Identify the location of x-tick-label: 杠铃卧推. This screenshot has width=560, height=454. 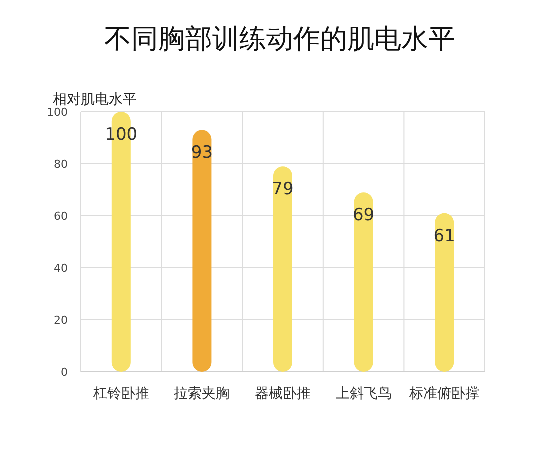
(121, 394).